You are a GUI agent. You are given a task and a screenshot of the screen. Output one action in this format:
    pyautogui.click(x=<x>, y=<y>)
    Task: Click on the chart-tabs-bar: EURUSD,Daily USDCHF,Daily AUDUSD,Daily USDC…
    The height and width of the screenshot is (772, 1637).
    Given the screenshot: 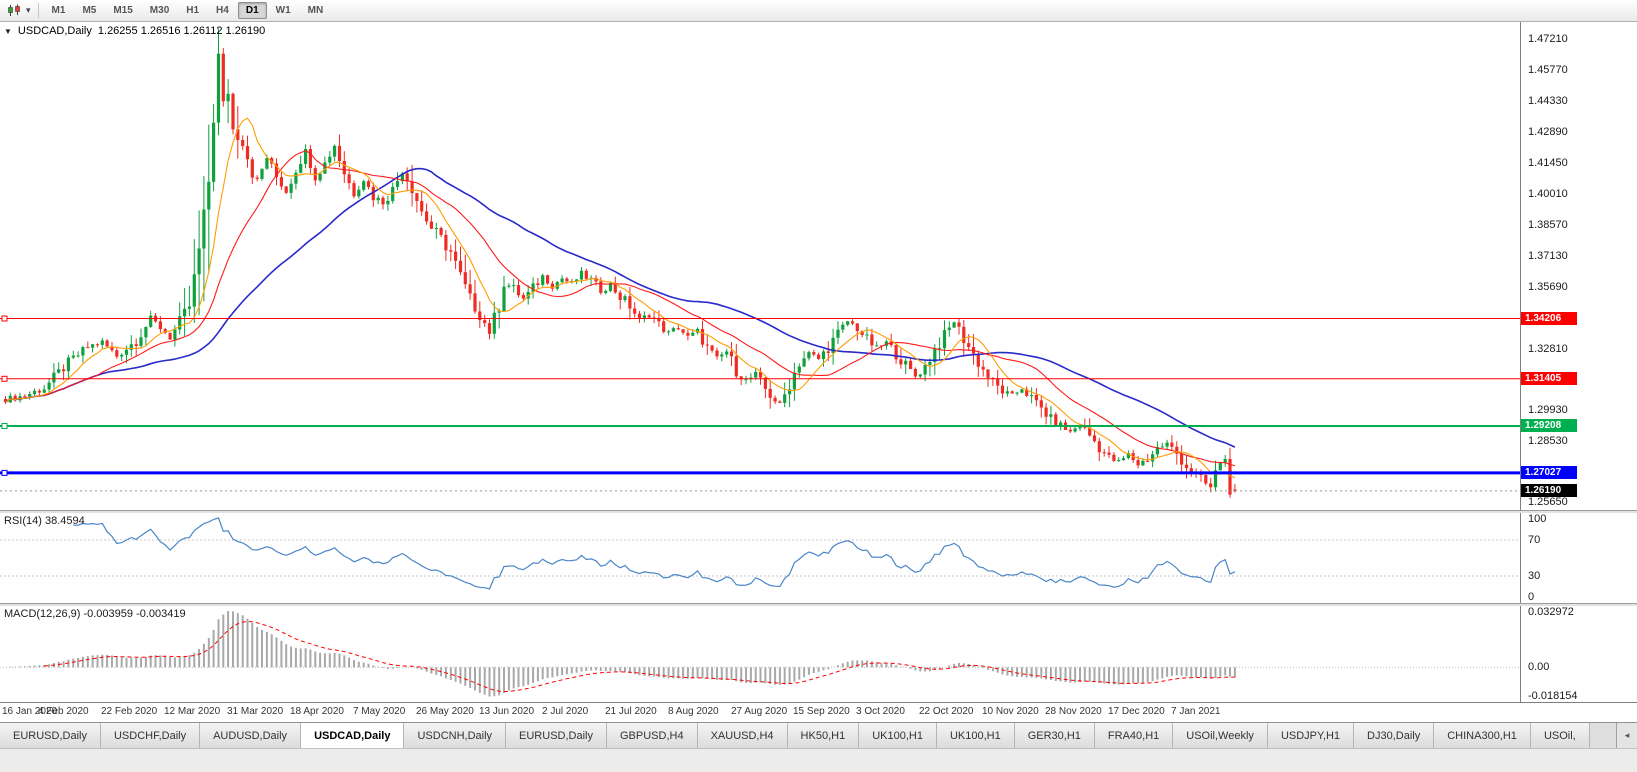 What is the action you would take?
    pyautogui.click(x=818, y=735)
    